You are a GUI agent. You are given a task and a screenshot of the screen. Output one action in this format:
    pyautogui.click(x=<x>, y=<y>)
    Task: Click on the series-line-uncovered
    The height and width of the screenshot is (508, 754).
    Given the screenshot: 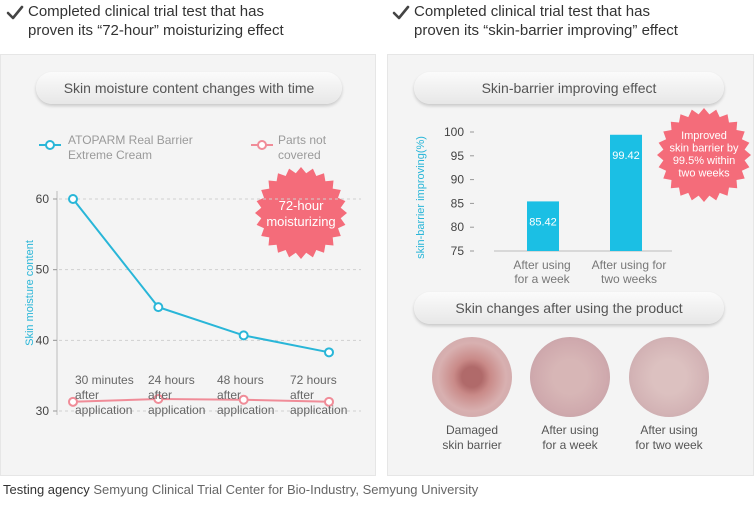 What is the action you would take?
    pyautogui.click(x=201, y=400)
    